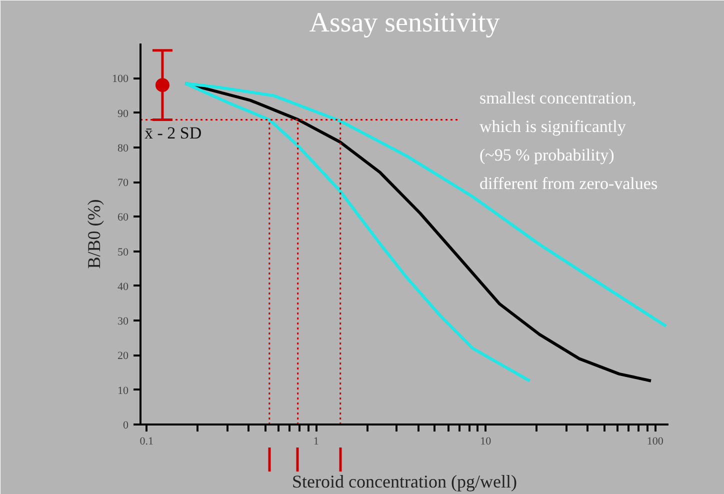  I want to click on y-tick-label: 100, so click(120, 79).